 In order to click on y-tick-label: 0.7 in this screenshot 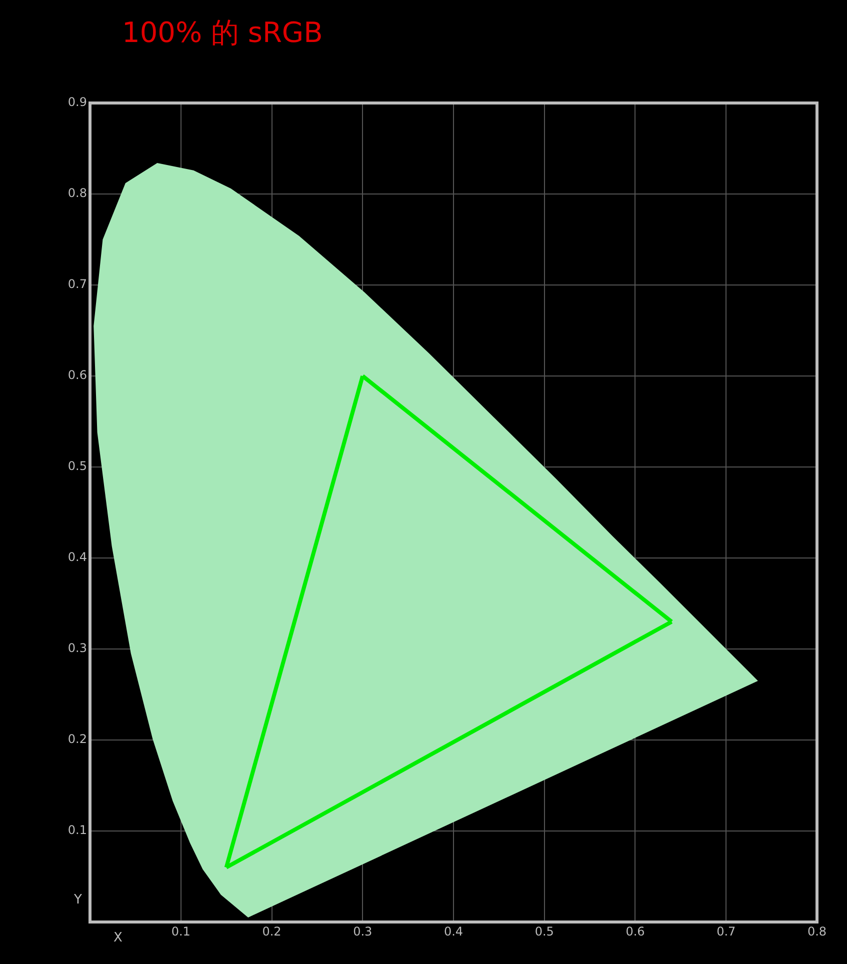, I will do `click(77, 284)`.